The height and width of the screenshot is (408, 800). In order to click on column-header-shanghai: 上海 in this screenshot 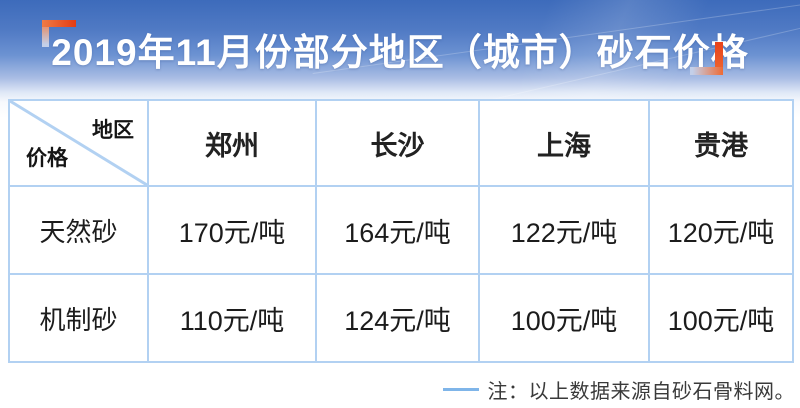, I will do `click(564, 143)`.